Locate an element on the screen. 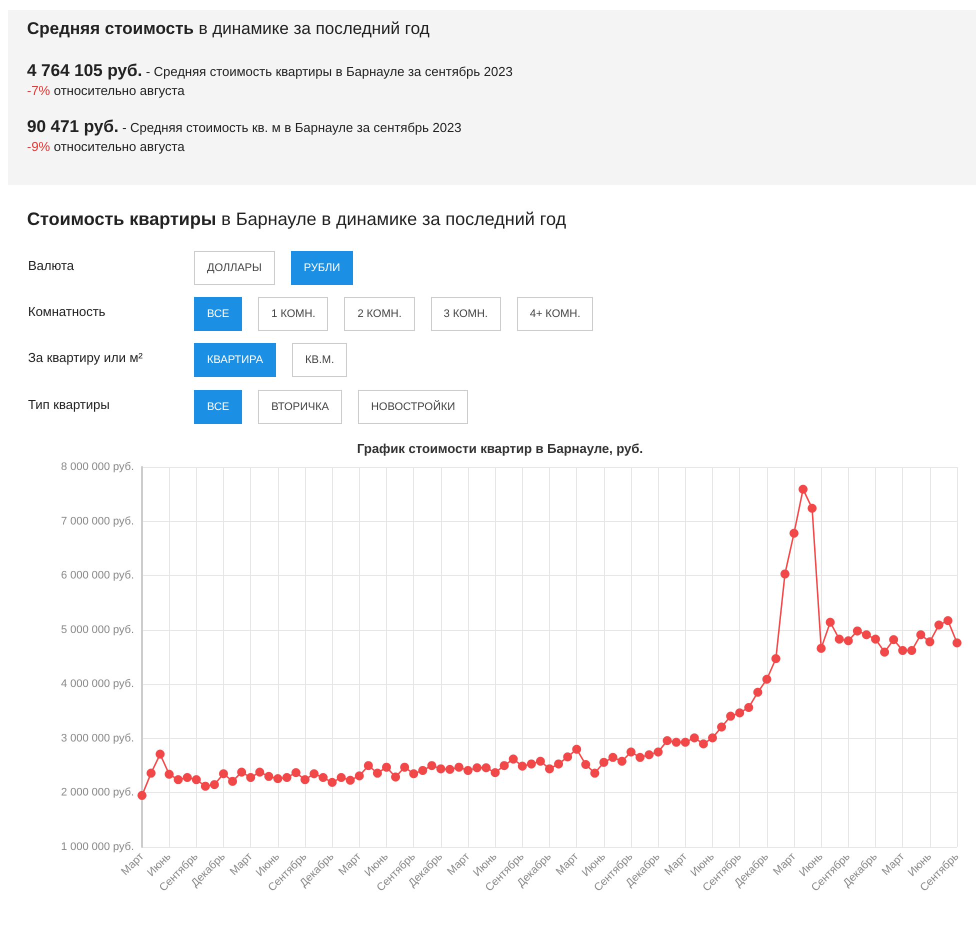 This screenshot has height=931, width=976. y-tick-label: 4 000 000 руб. is located at coordinates (97, 684).